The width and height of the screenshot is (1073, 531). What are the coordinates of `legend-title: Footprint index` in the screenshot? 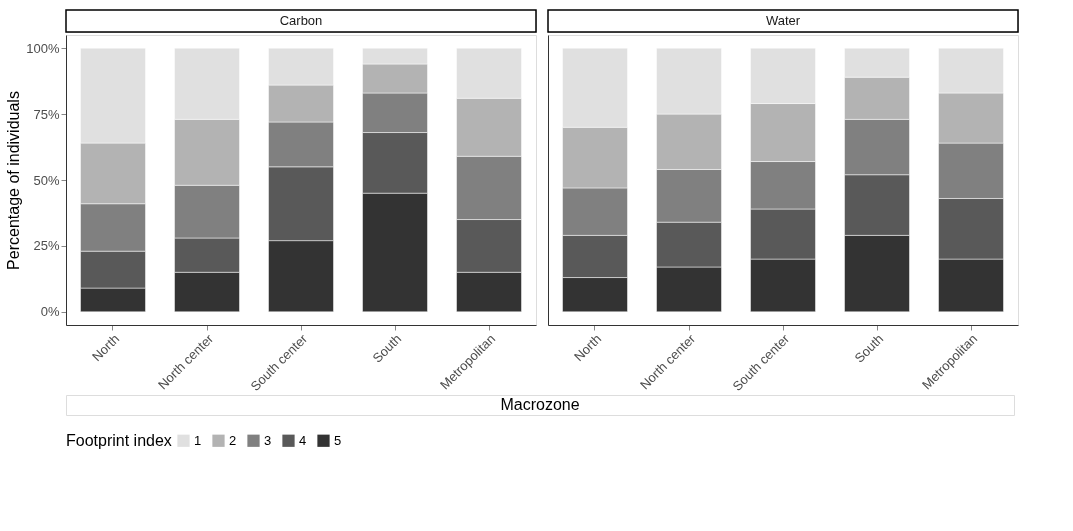 It's located at (119, 440).